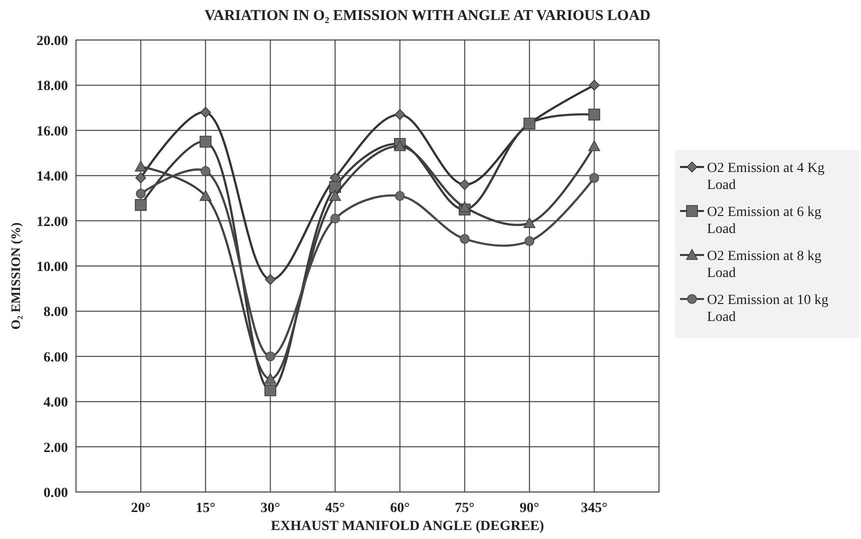 The width and height of the screenshot is (861, 539). What do you see at coordinates (765, 177) in the screenshot?
I see `legend-label: O2 Emission at 4 Kg Load` at bounding box center [765, 177].